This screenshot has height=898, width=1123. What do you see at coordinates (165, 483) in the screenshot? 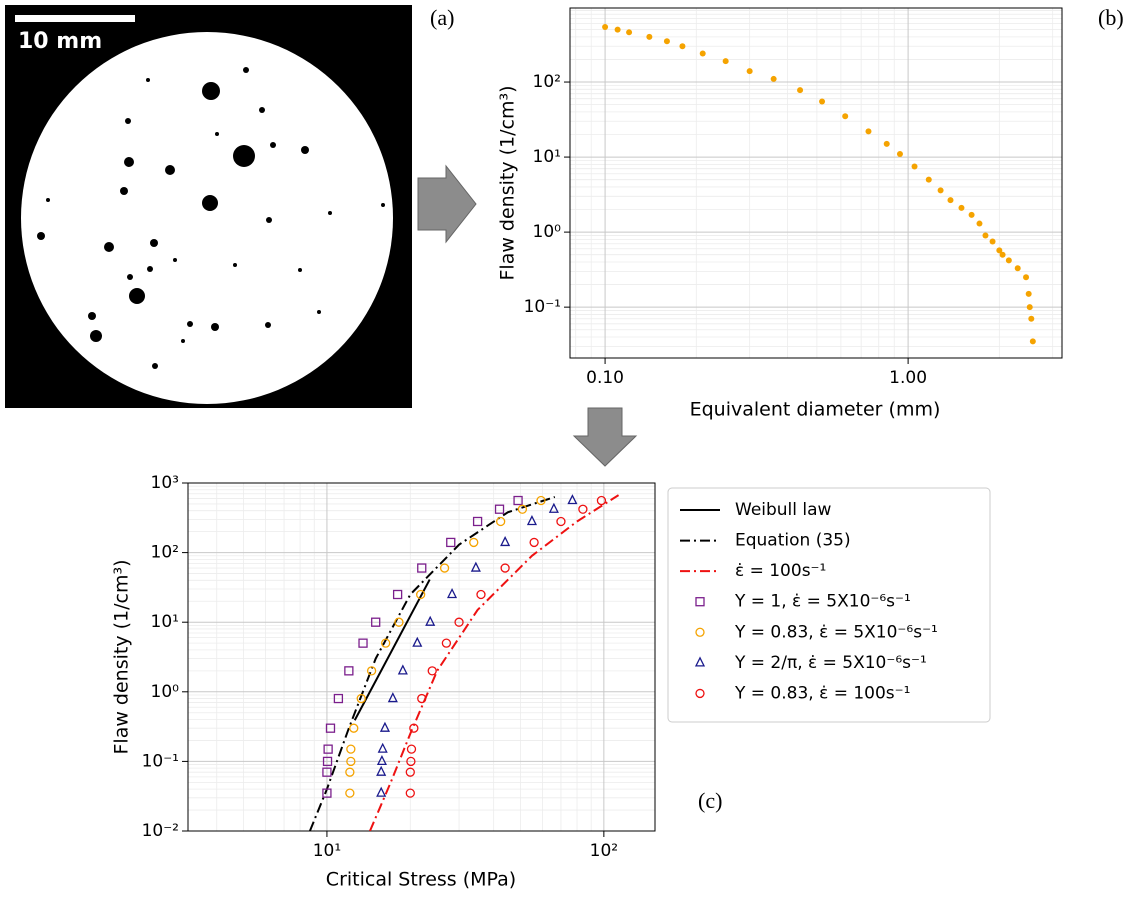
I see `y-tick-label: 10³` at bounding box center [165, 483].